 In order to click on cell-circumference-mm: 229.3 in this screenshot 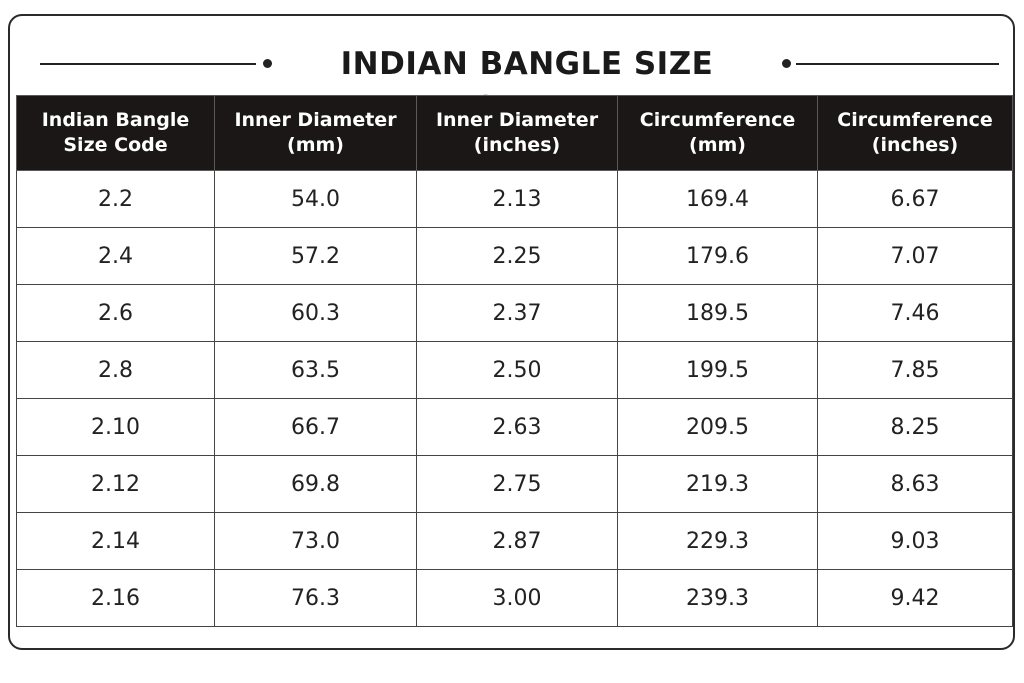, I will do `click(717, 541)`.